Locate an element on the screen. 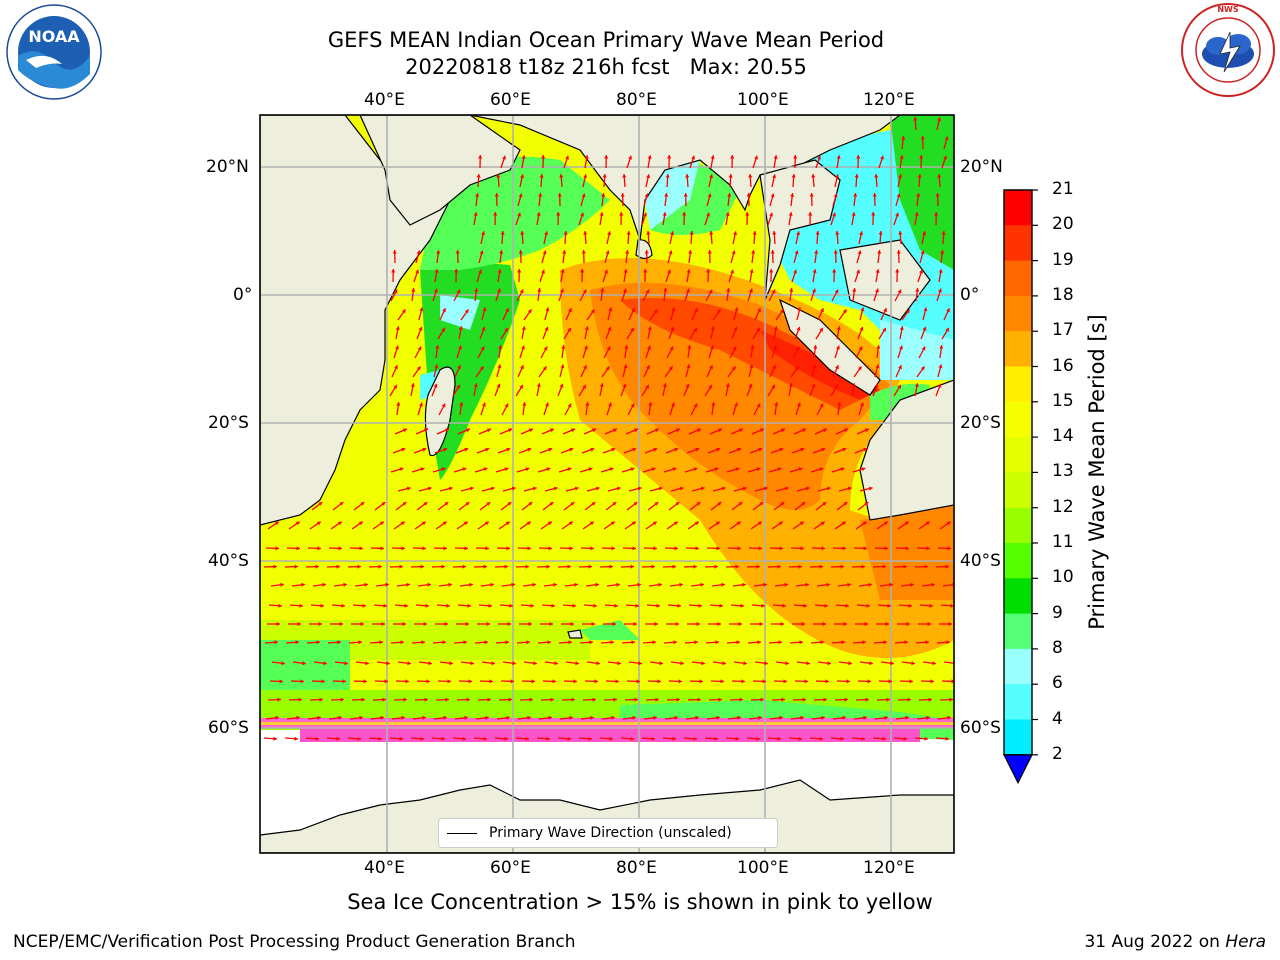 The image size is (1280, 960). colorbar-tick-label: 8 is located at coordinates (1057, 647).